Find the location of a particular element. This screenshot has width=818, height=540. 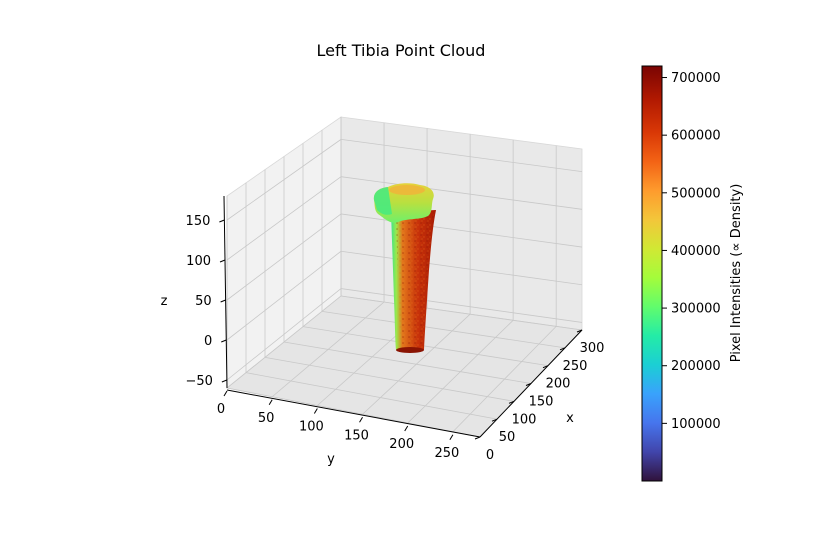

y-axis-line is located at coordinates (353, 413).